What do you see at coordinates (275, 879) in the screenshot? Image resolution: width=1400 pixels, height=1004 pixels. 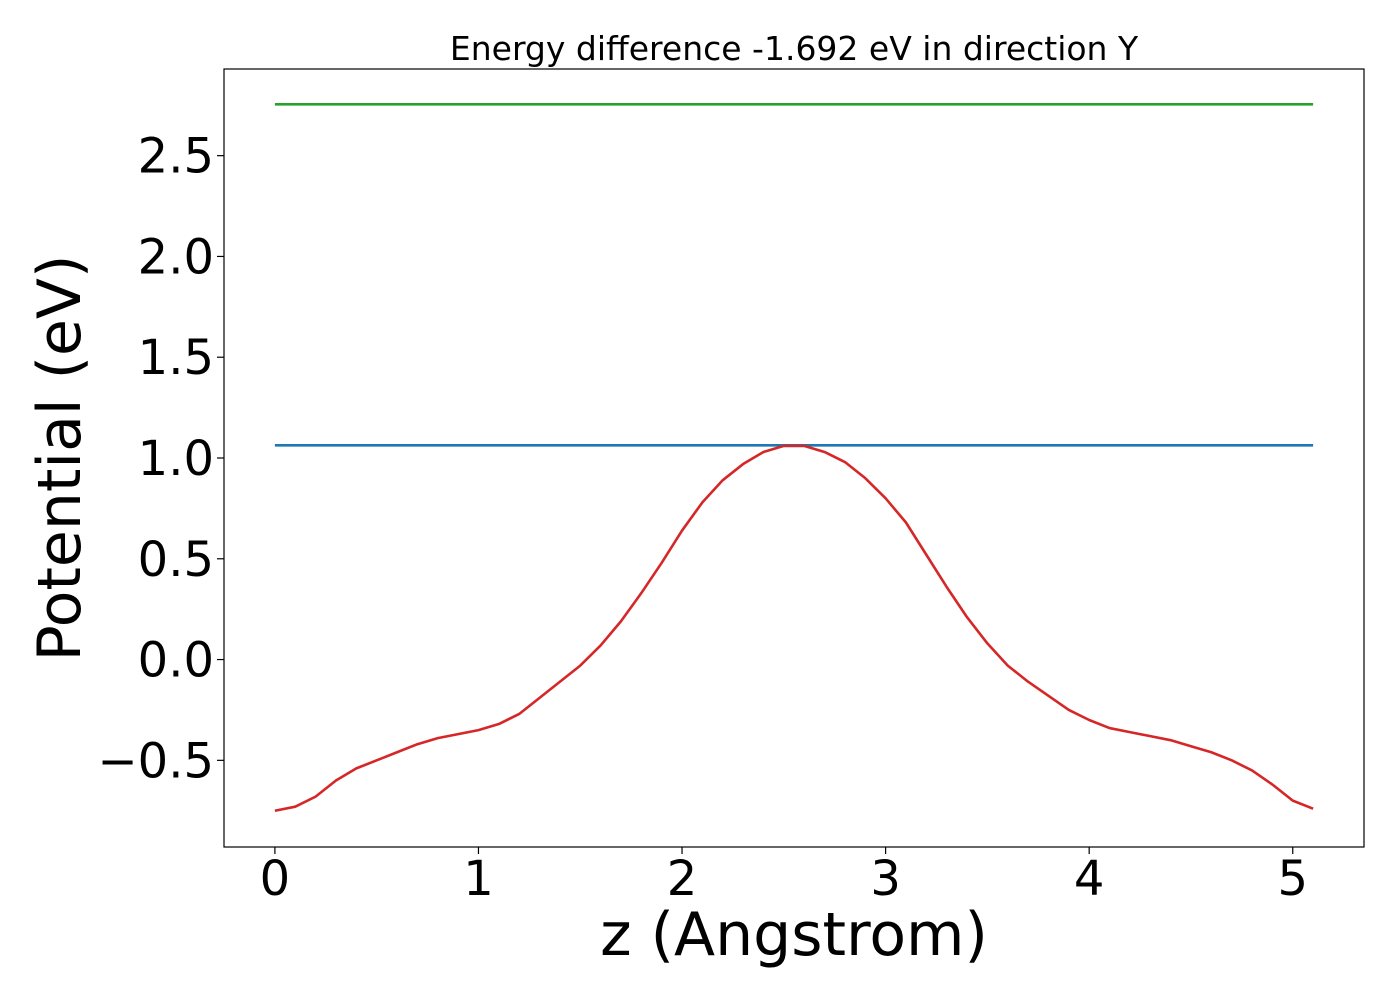 I see `x-tick-label: 0` at bounding box center [275, 879].